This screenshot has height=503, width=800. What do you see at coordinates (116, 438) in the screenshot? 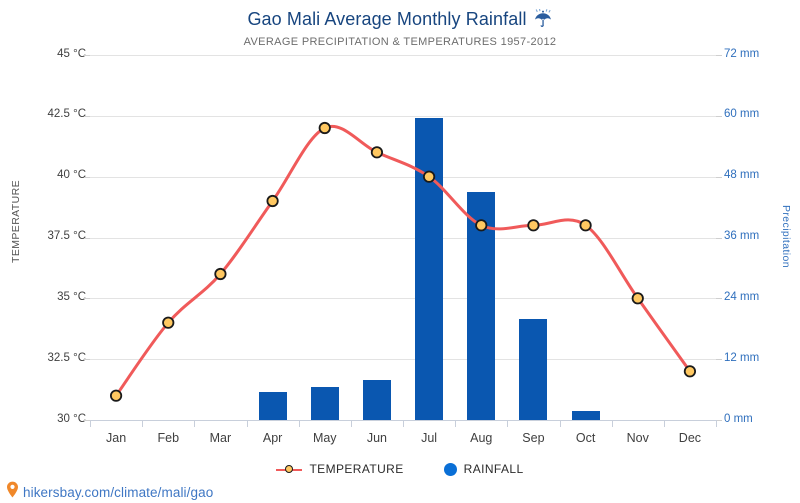
I see `x-axis-label: Jan` at bounding box center [116, 438].